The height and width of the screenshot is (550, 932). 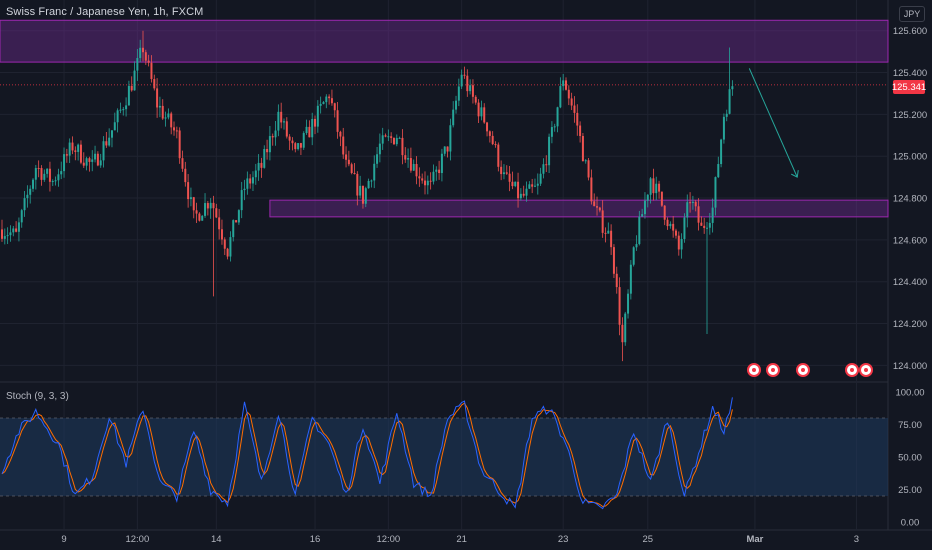 What do you see at coordinates (910, 73) in the screenshot?
I see `price-tick-label: 125.400` at bounding box center [910, 73].